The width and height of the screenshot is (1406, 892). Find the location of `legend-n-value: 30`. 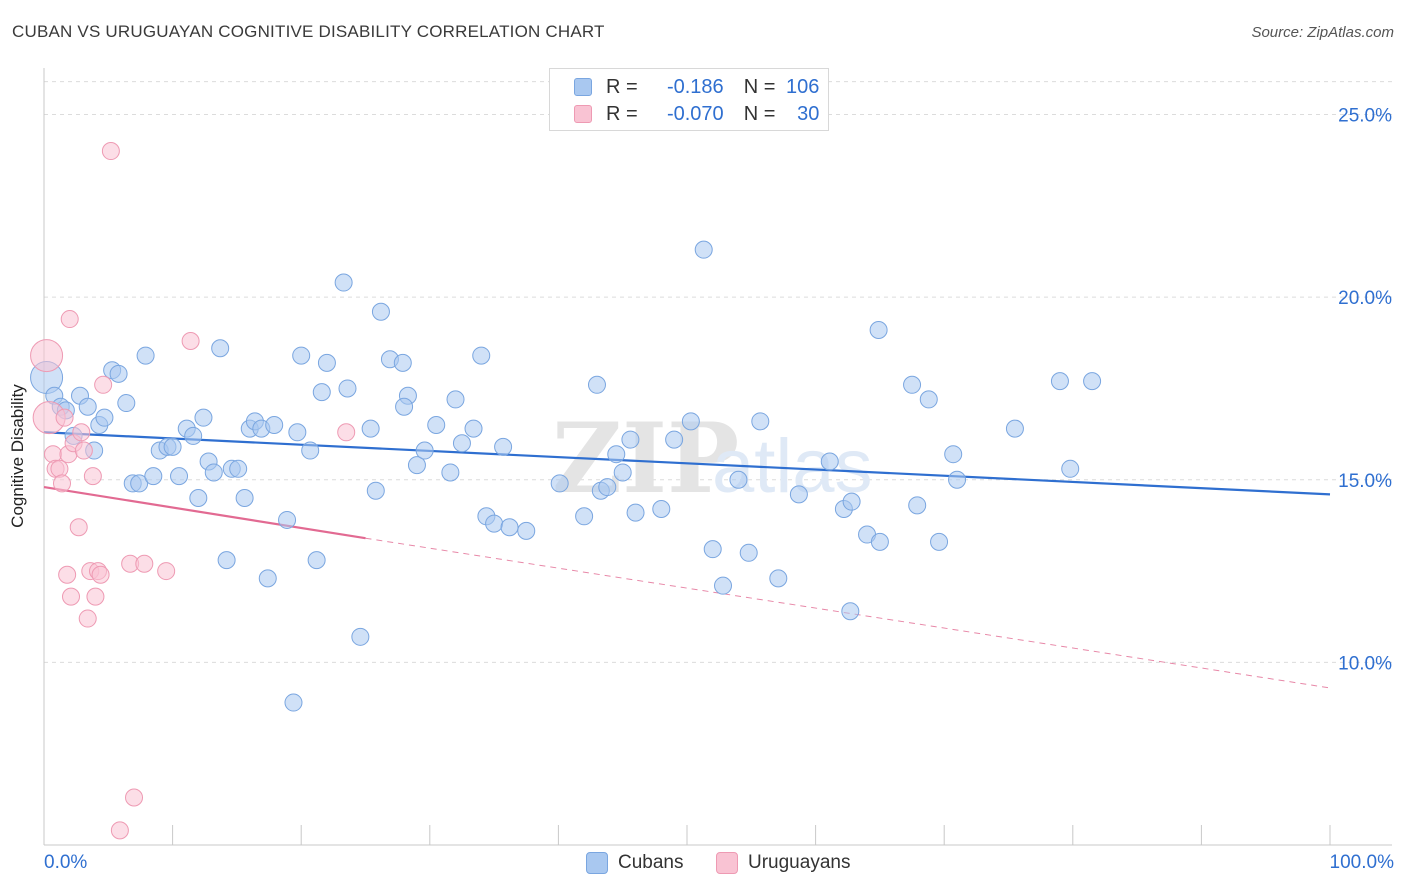

legend-n-value: 30 is located at coordinates (808, 113).